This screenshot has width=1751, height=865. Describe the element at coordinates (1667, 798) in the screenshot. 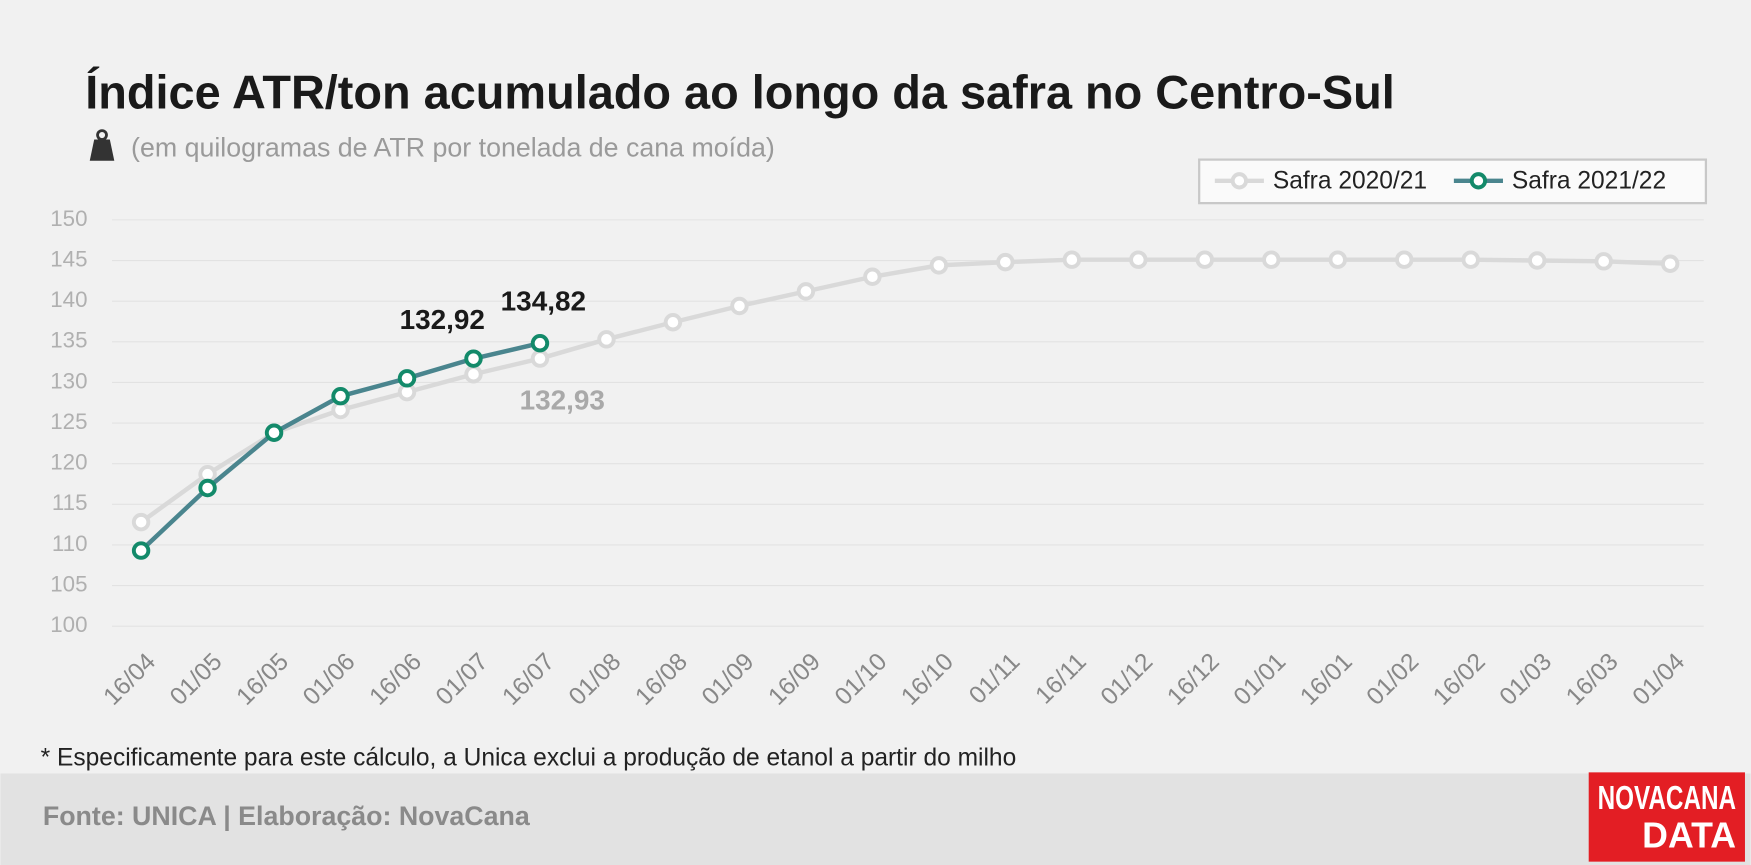

I see `logo-text: NOVACANA` at that location.